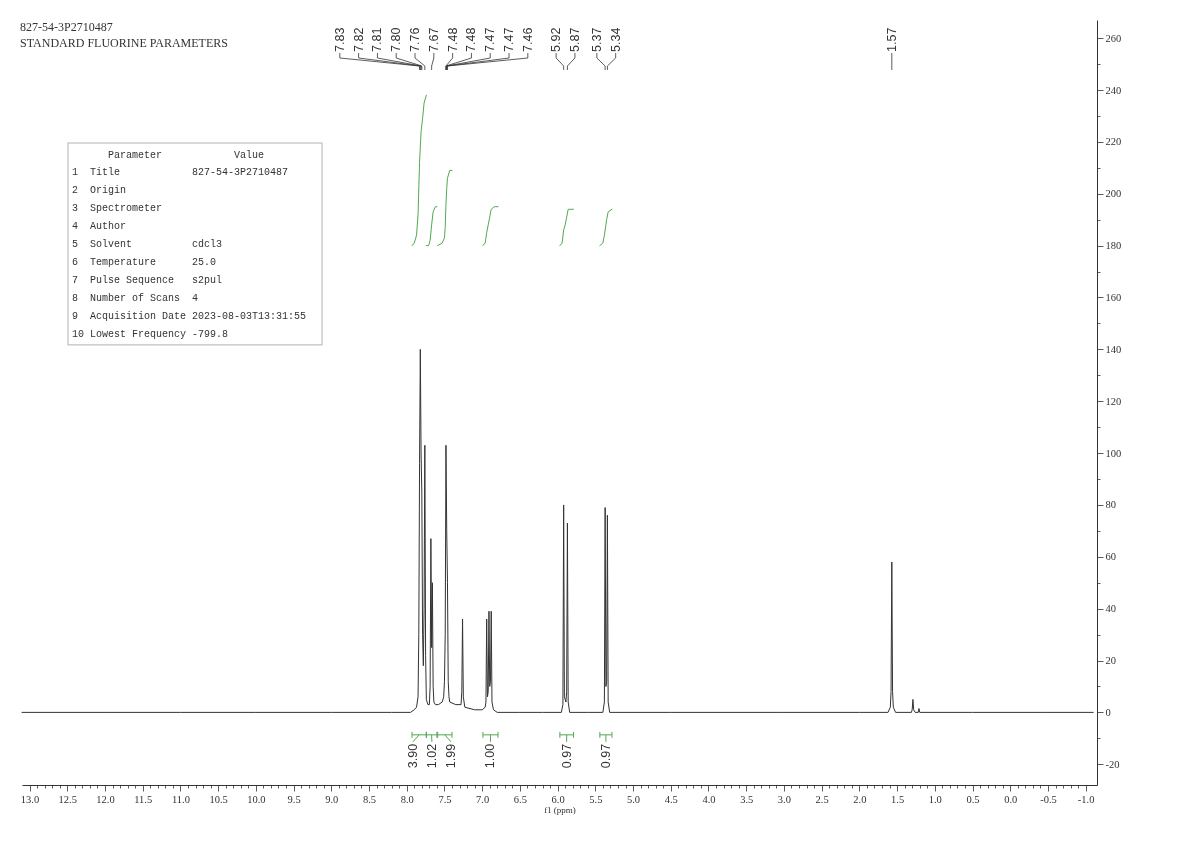 This screenshot has width=1190, height=841. Describe the element at coordinates (144, 262) in the screenshot. I see `annotation: 6 Temperature 25.0` at that location.